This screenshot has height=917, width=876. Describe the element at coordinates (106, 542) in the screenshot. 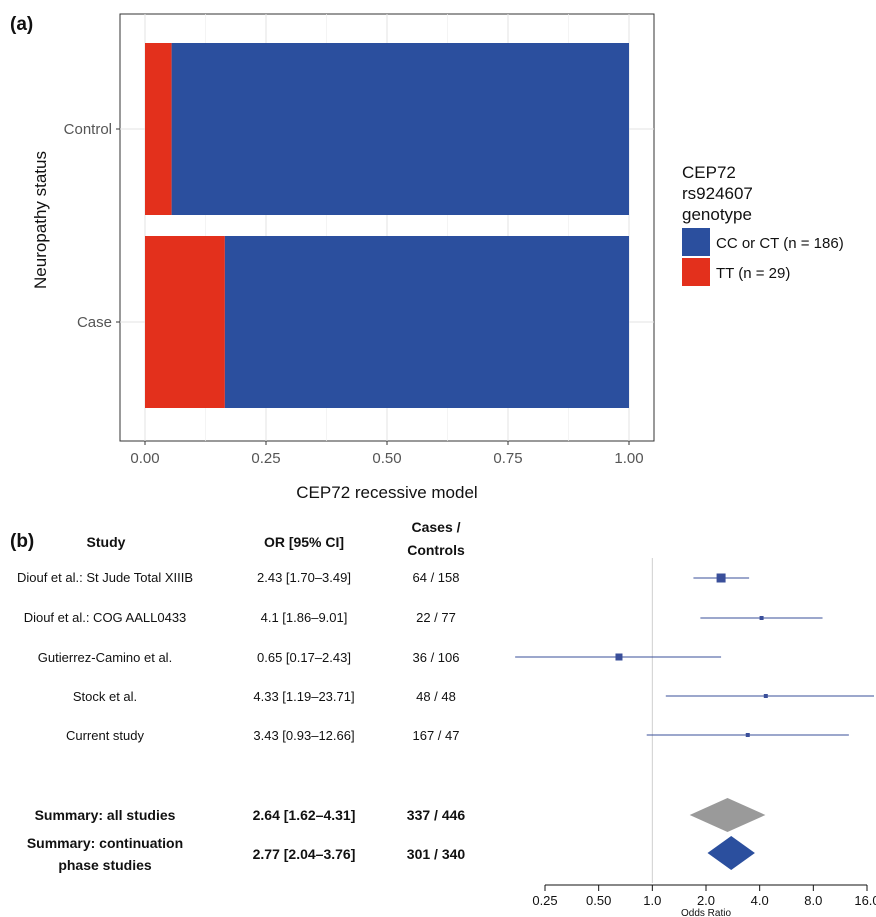

I see `table-header-study: Study` at that location.